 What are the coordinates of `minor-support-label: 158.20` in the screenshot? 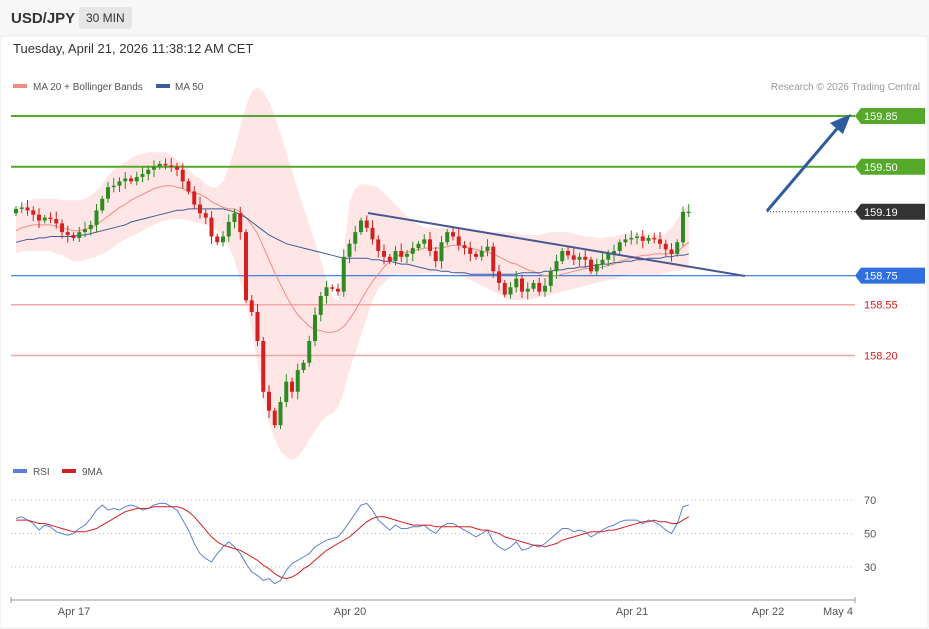 It's located at (881, 357).